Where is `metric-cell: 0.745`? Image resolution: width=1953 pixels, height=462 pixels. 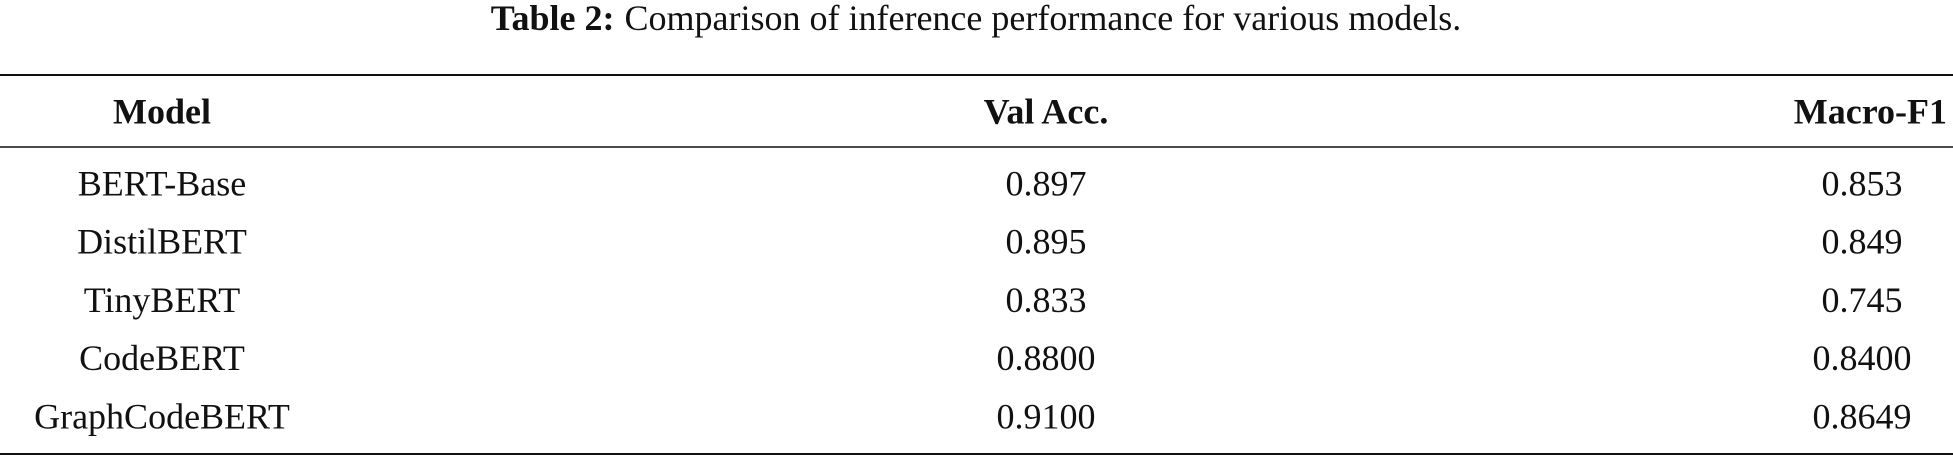
metric-cell: 0.745 is located at coordinates (1862, 300).